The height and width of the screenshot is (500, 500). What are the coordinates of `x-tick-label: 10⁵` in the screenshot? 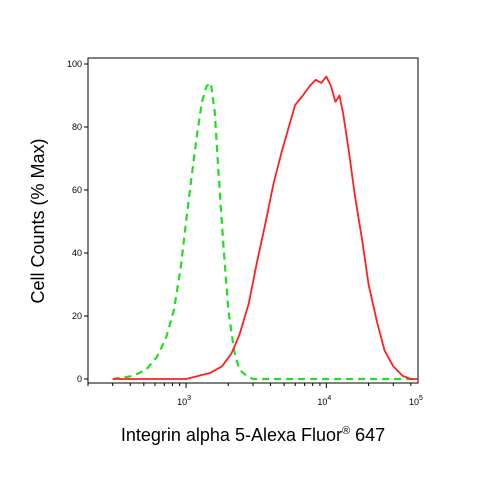 It's located at (416, 401).